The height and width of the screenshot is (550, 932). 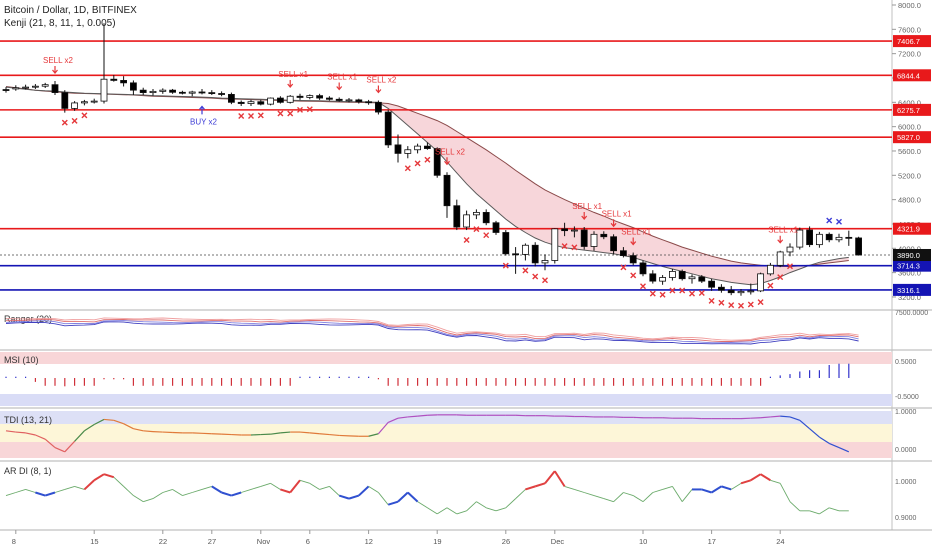 I want to click on time-tick-label: 12, so click(x=369, y=541).